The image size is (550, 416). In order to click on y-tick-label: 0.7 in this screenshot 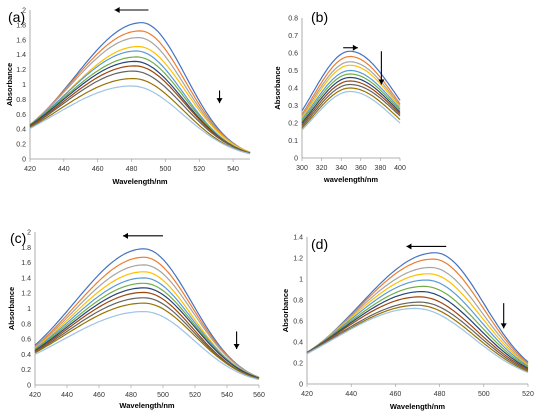, I will do `click(293, 36)`.